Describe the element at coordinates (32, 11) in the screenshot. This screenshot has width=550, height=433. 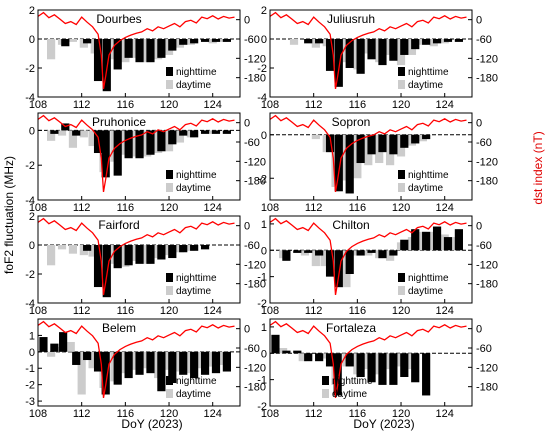
I see `y-tick-label: 2` at that location.